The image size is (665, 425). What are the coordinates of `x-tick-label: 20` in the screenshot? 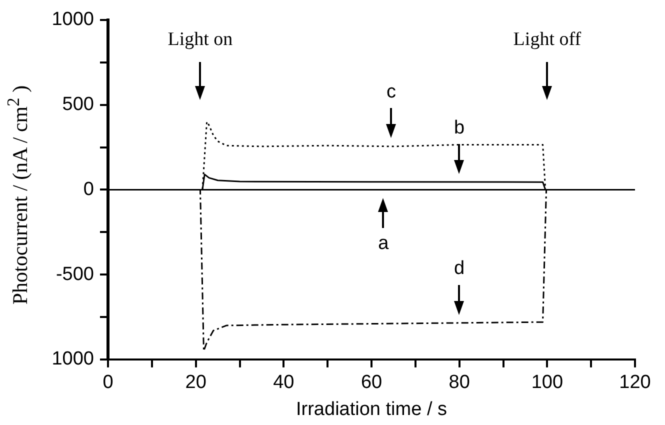 It's located at (195, 383).